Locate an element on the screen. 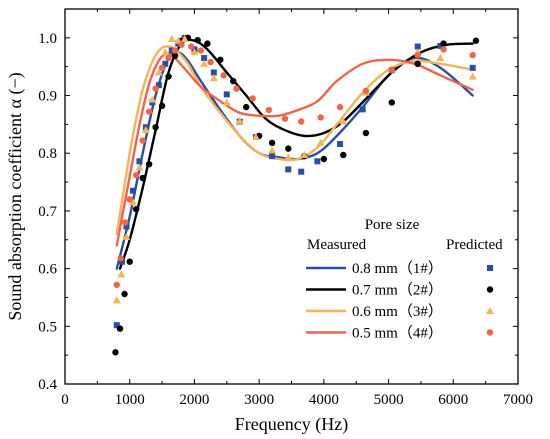 The width and height of the screenshot is (550, 439). legend-predicted-header: Predicted is located at coordinates (474, 245).